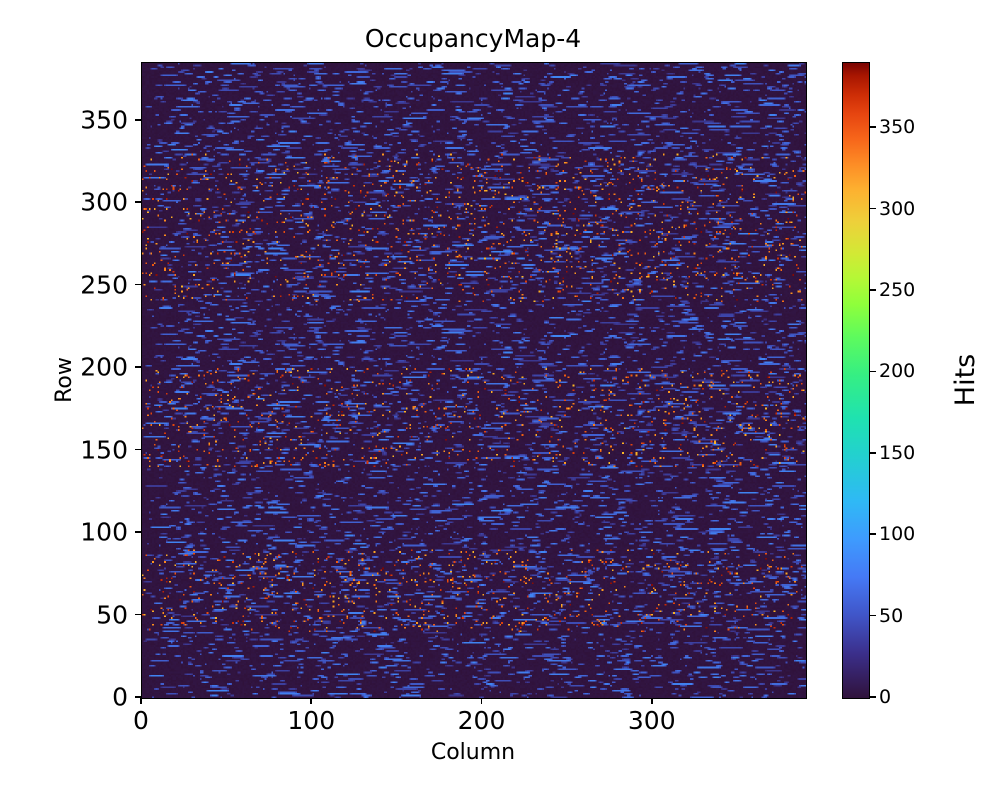  What do you see at coordinates (856, 380) in the screenshot?
I see `colorbar-gradient` at bounding box center [856, 380].